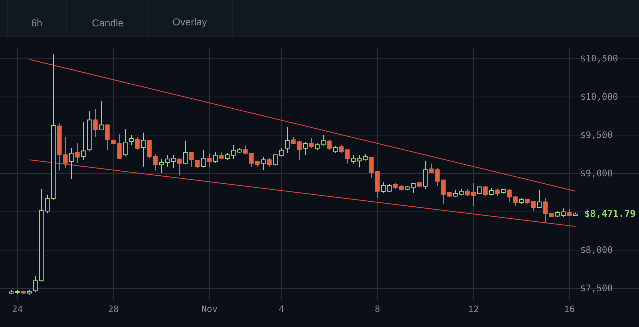 This screenshot has height=327, width=639. I want to click on y-tick-label: $8,000, so click(596, 250).